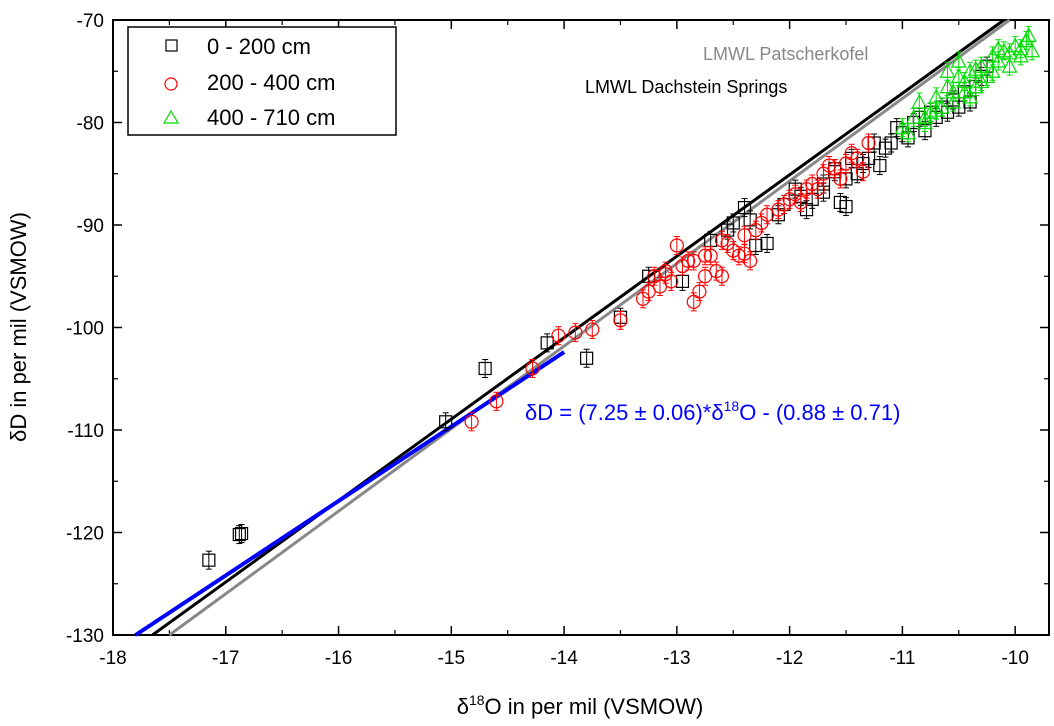  I want to click on x-tick-label: -12, so click(789, 658).